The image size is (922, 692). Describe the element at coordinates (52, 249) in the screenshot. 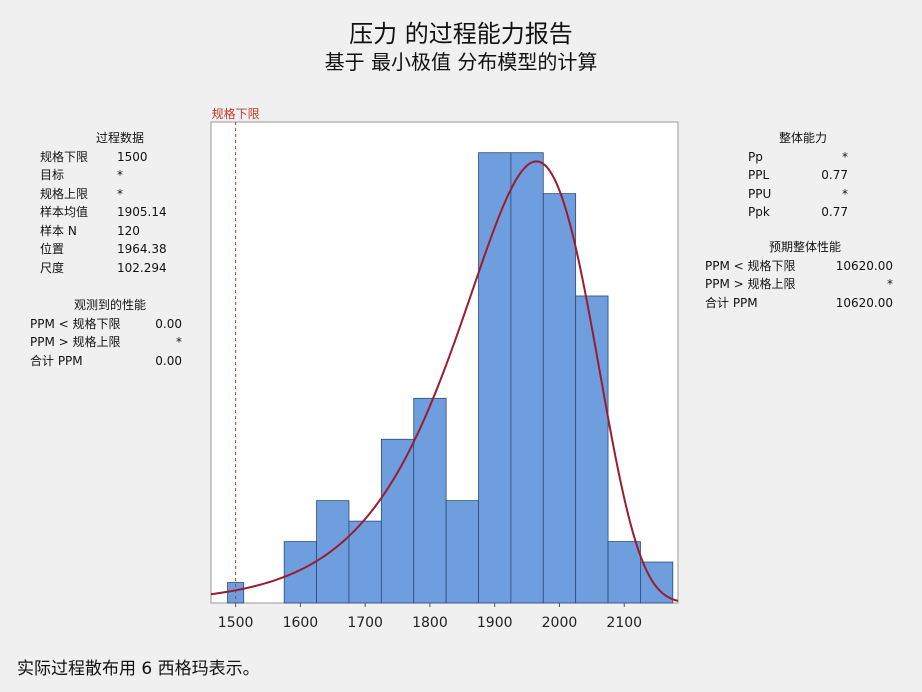

I see `stat-label: 位置` at that location.